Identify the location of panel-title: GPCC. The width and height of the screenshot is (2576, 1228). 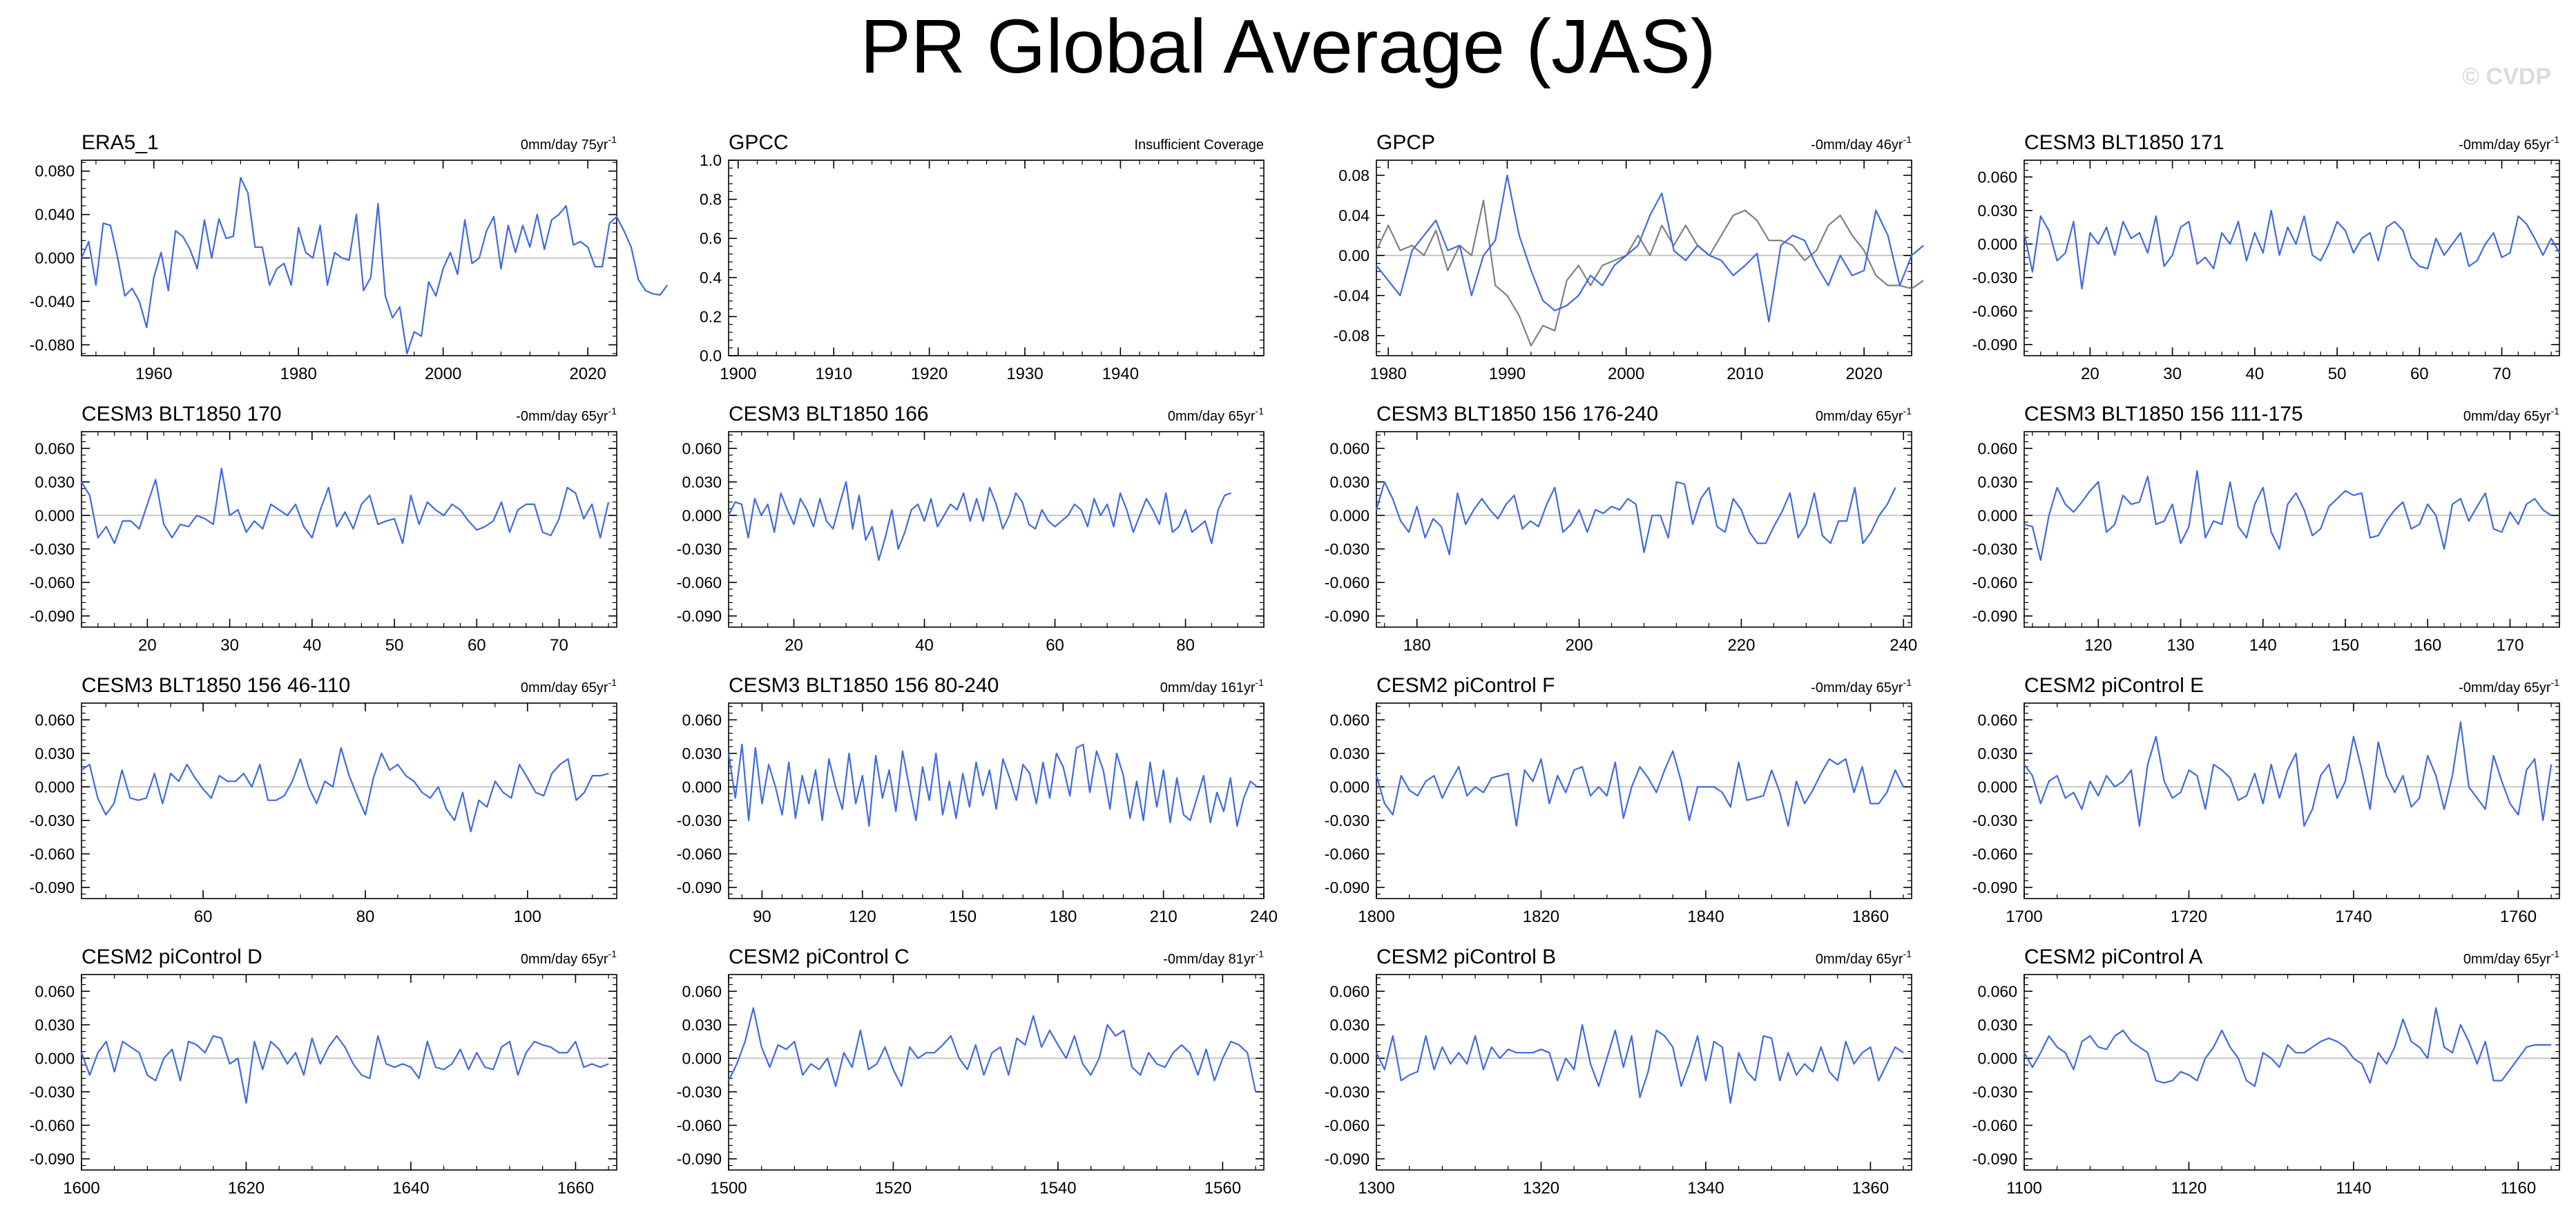
(759, 142).